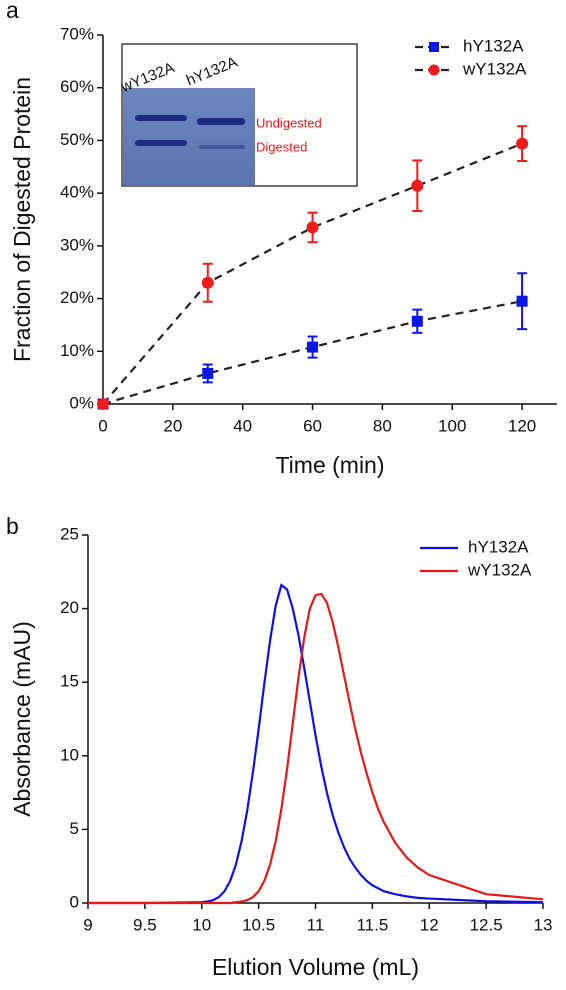 The width and height of the screenshot is (566, 990). Describe the element at coordinates (77, 33) in the screenshot. I see `y-tick-label: 70%` at that location.